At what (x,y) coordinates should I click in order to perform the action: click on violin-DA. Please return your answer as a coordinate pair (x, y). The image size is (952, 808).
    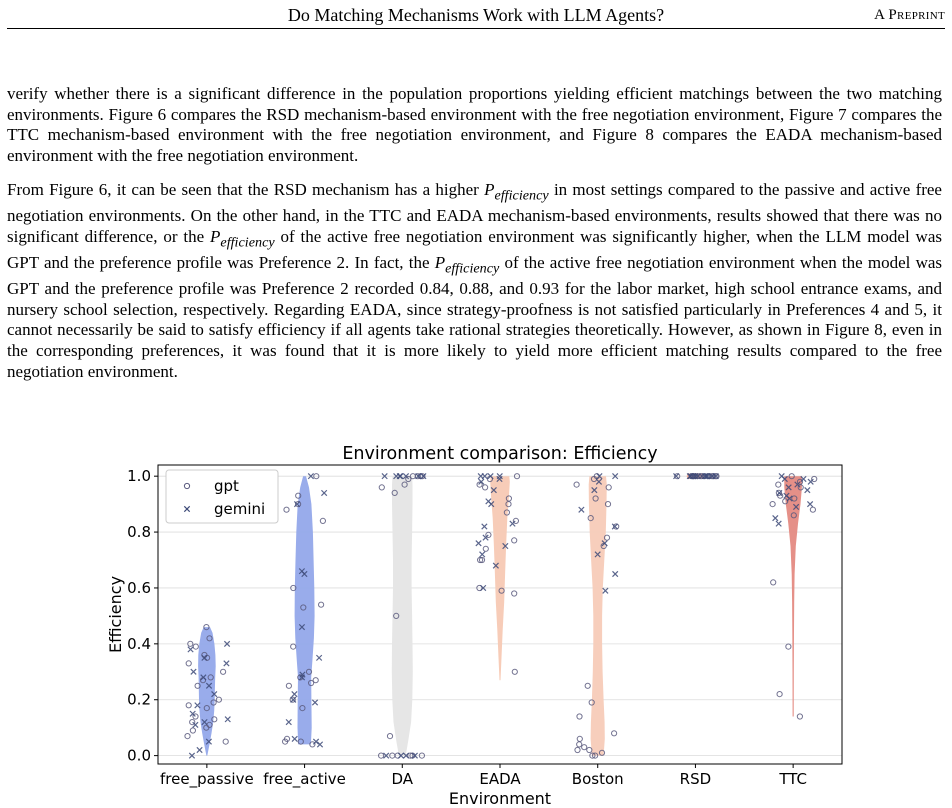
    Looking at the image, I should click on (402, 616).